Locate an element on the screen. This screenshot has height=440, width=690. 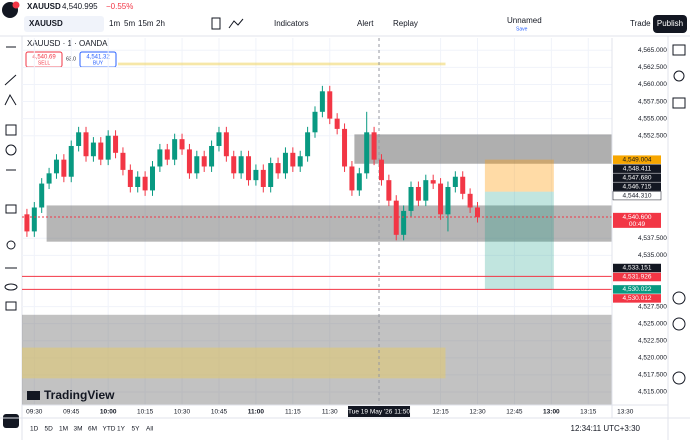
range-button: All is located at coordinates (150, 429).